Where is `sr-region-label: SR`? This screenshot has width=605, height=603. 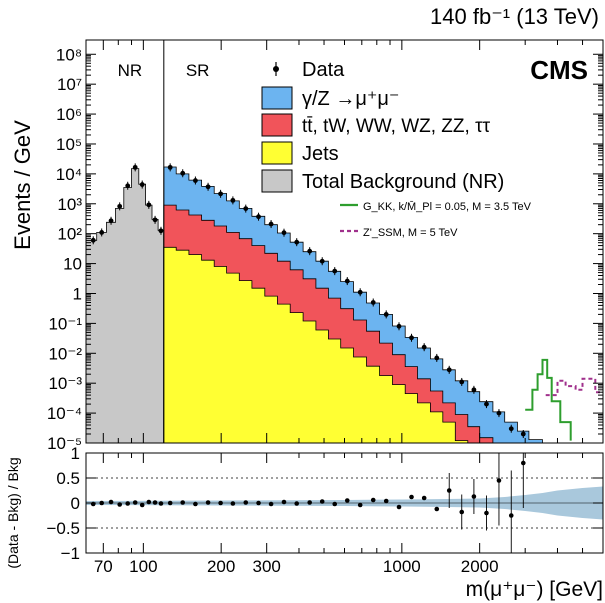 sr-region-label: SR is located at coordinates (198, 70).